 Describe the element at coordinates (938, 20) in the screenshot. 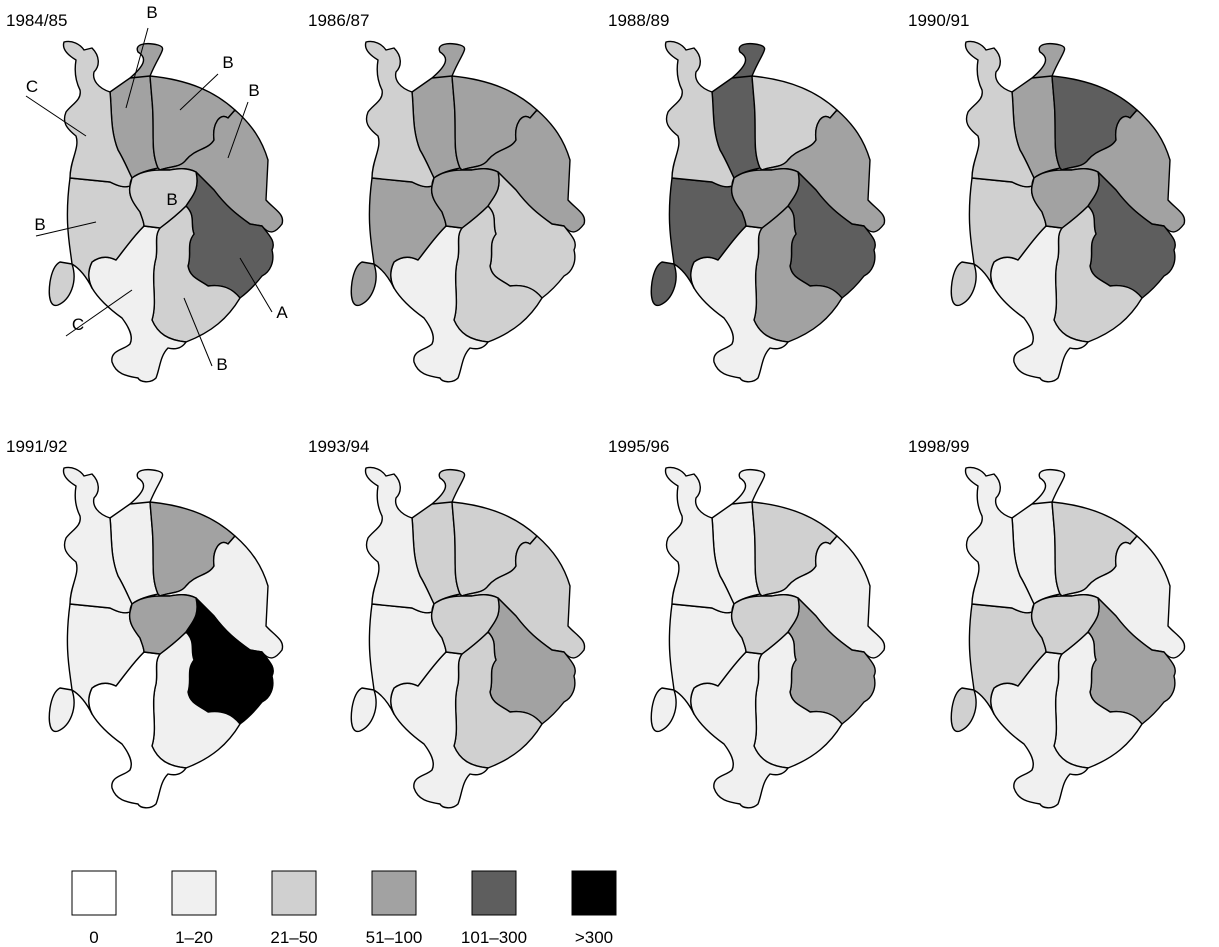

I see `map-year-title: 1990/91` at that location.